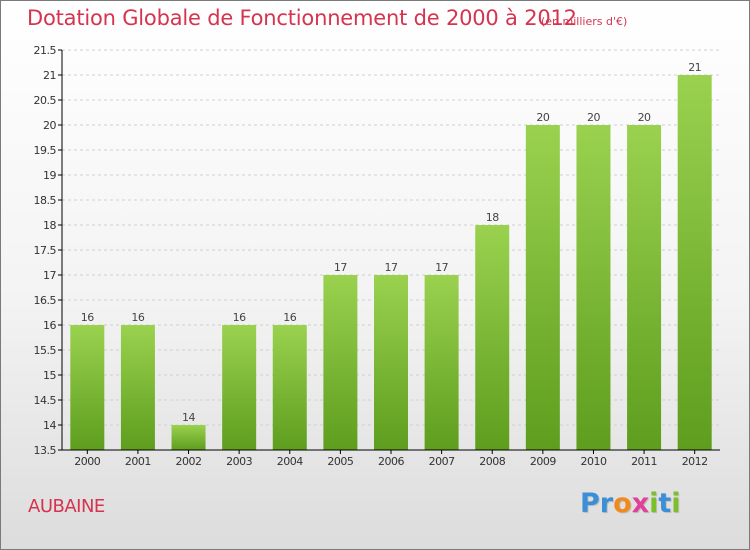 This screenshot has width=750, height=550. I want to click on y-tick-label: 14.5, so click(45, 400).